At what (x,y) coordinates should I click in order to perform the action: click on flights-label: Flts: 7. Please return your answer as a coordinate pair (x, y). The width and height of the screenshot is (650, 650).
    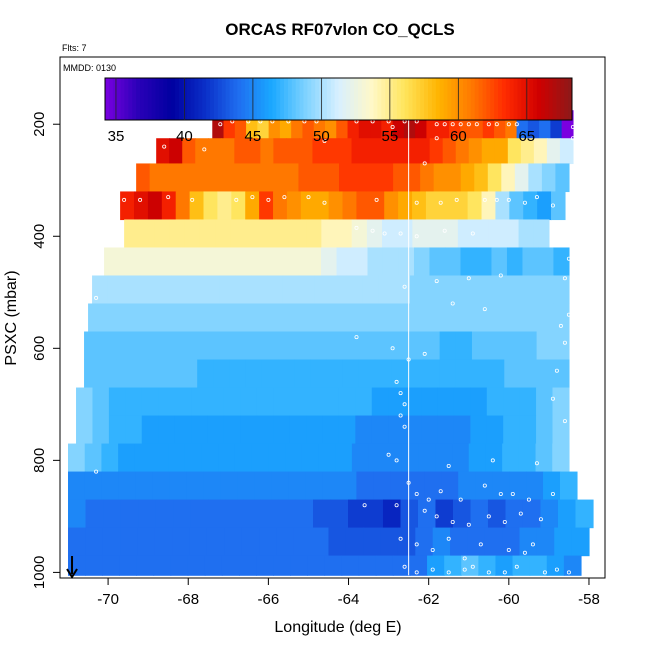
    Looking at the image, I should click on (74, 48).